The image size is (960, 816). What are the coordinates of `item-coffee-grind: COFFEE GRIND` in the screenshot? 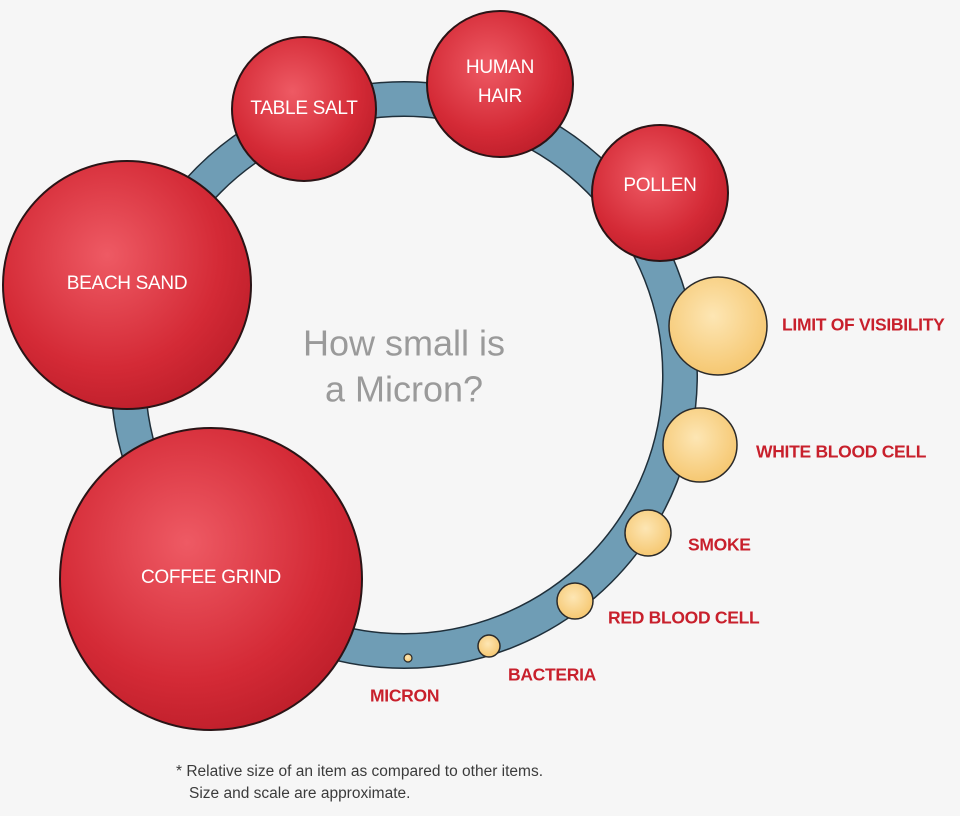 It's located at (211, 579).